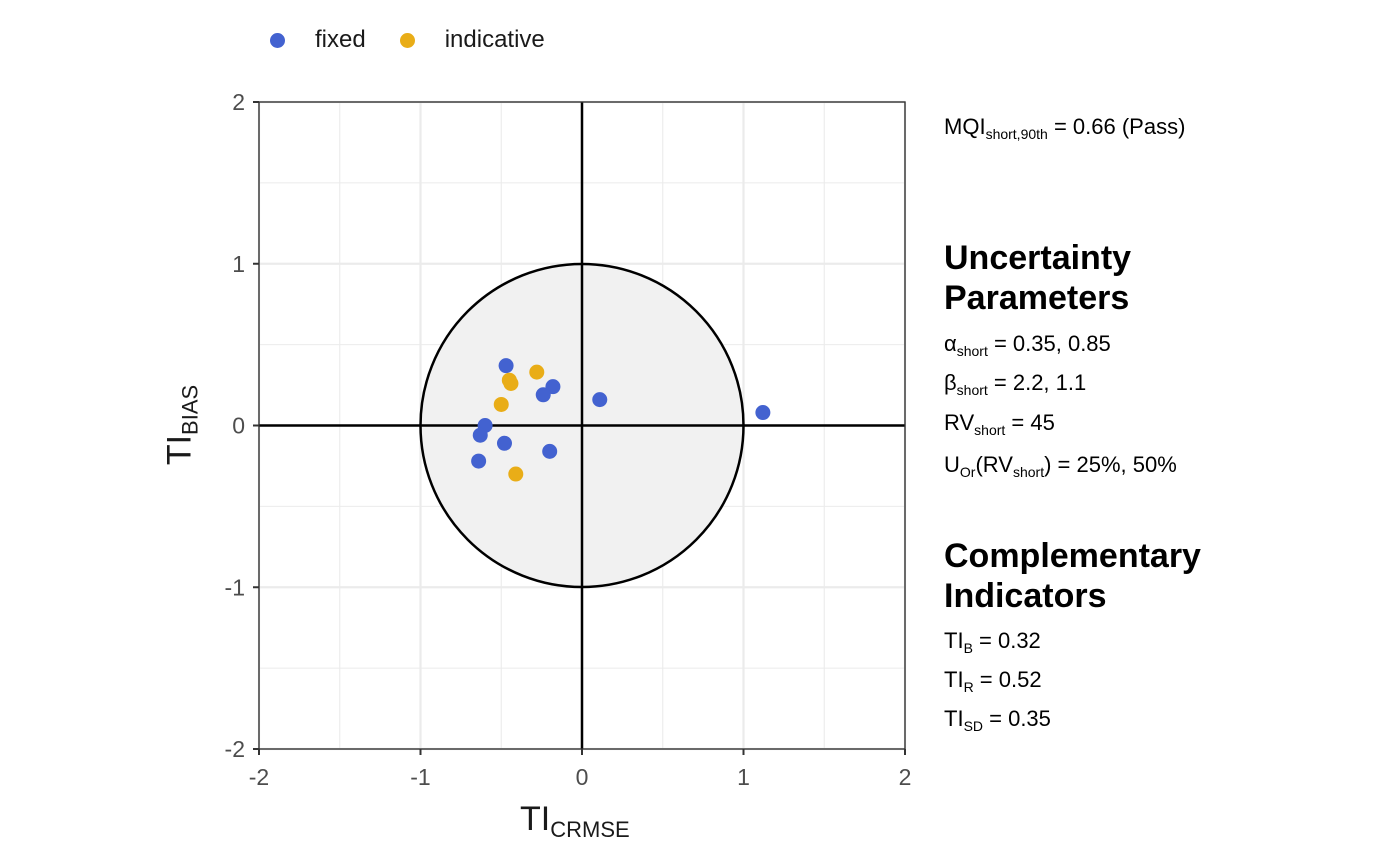  Describe the element at coordinates (277, 40) in the screenshot. I see `legend-dot-fixed` at that location.